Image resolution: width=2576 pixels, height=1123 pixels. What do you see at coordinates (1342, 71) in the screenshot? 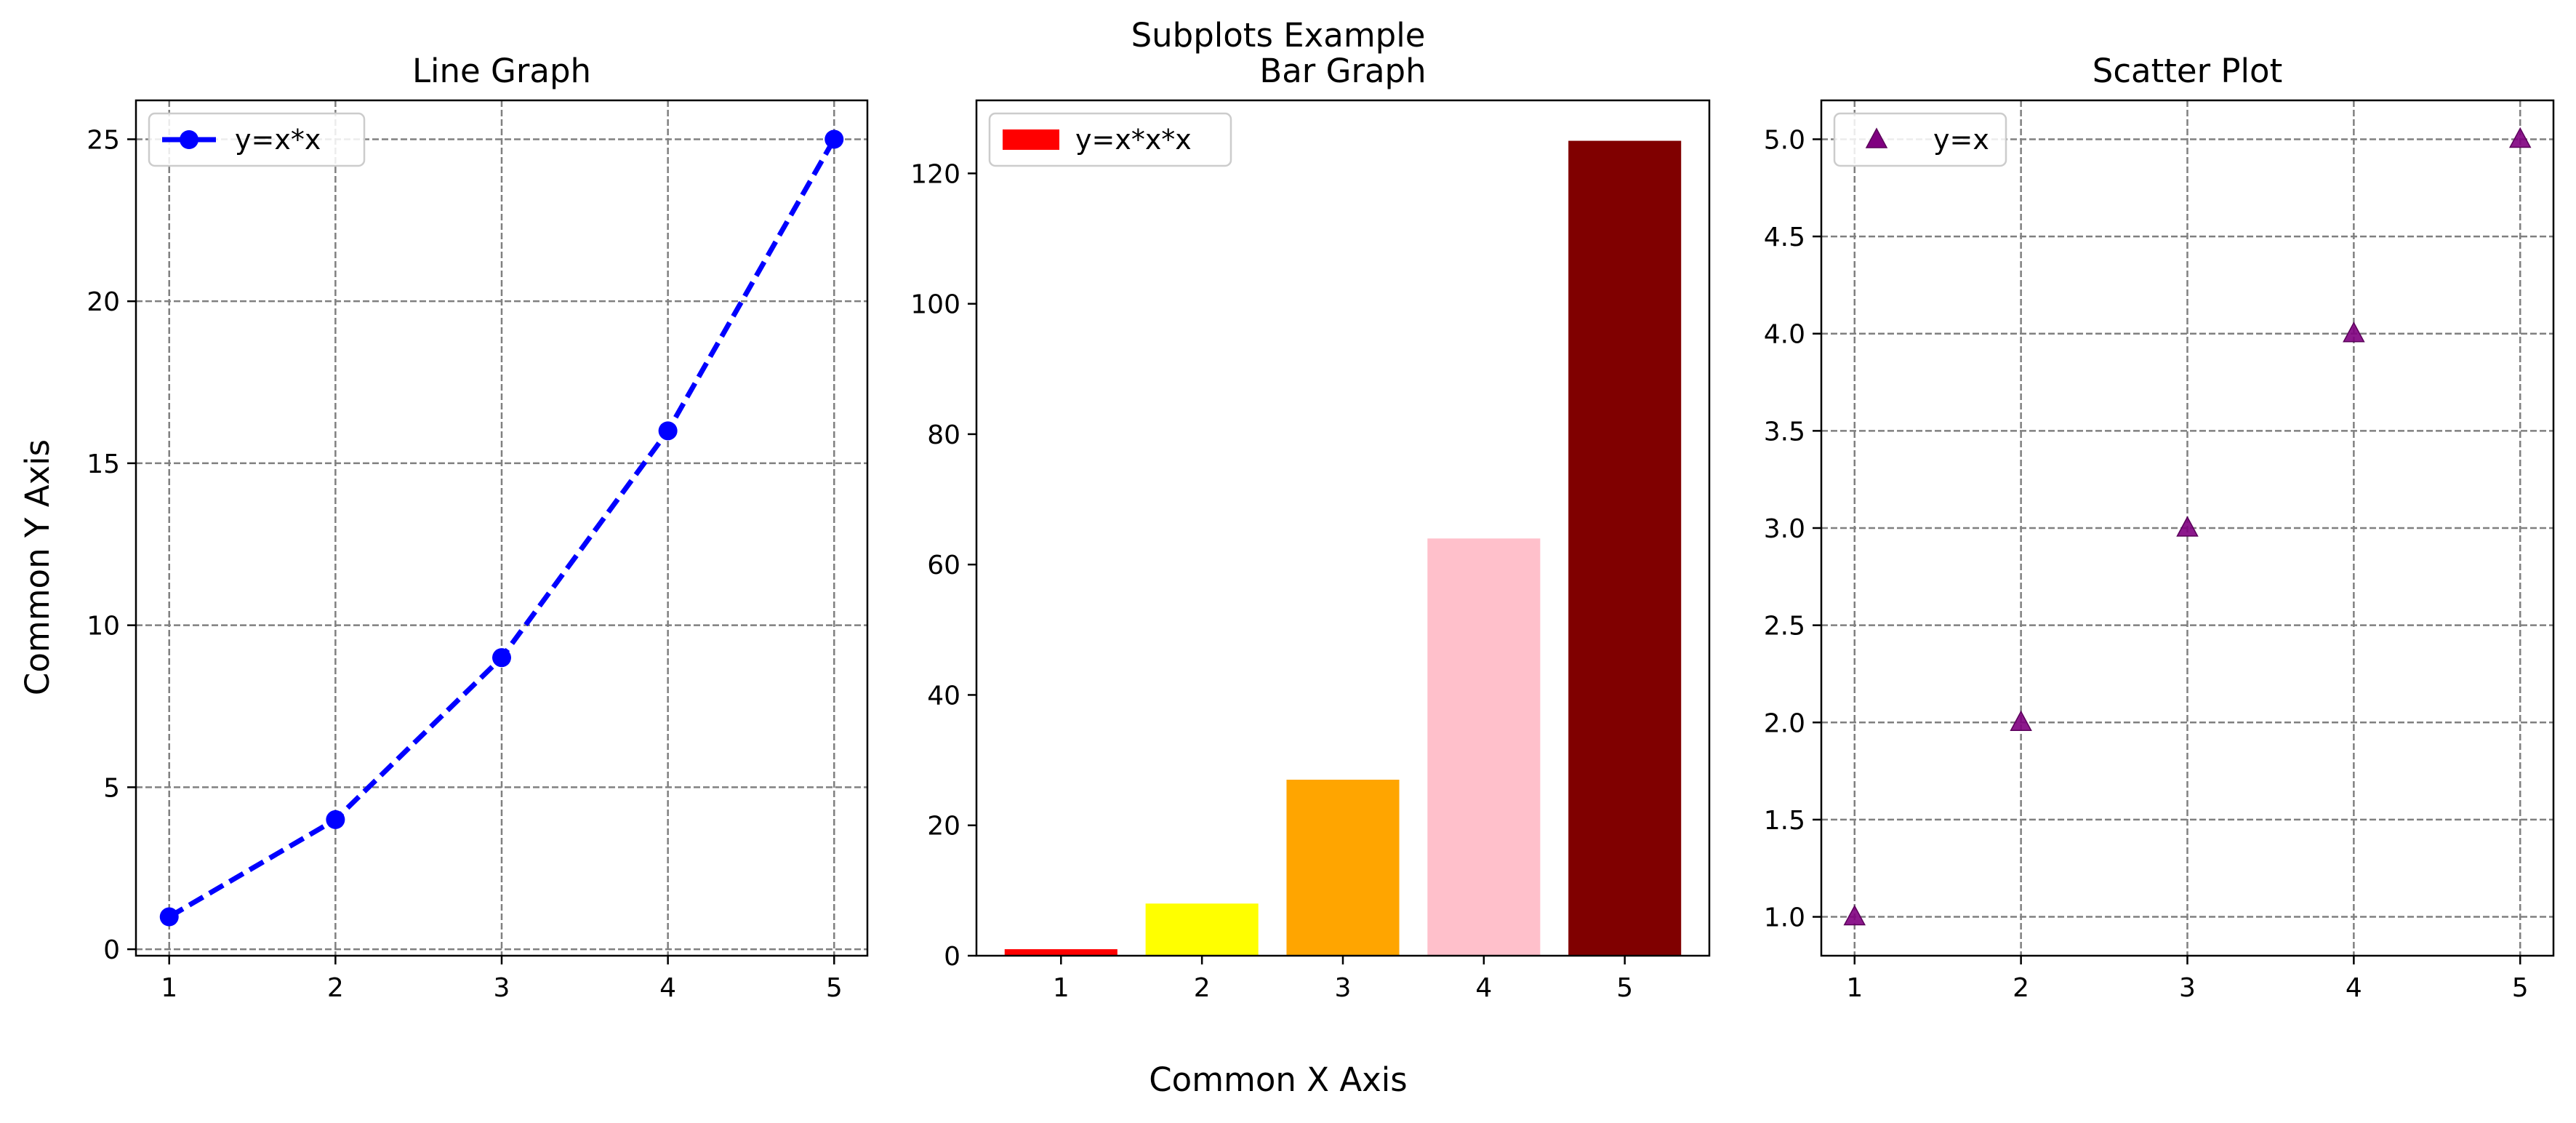
I see `subplot-title: Bar Graph` at bounding box center [1342, 71].